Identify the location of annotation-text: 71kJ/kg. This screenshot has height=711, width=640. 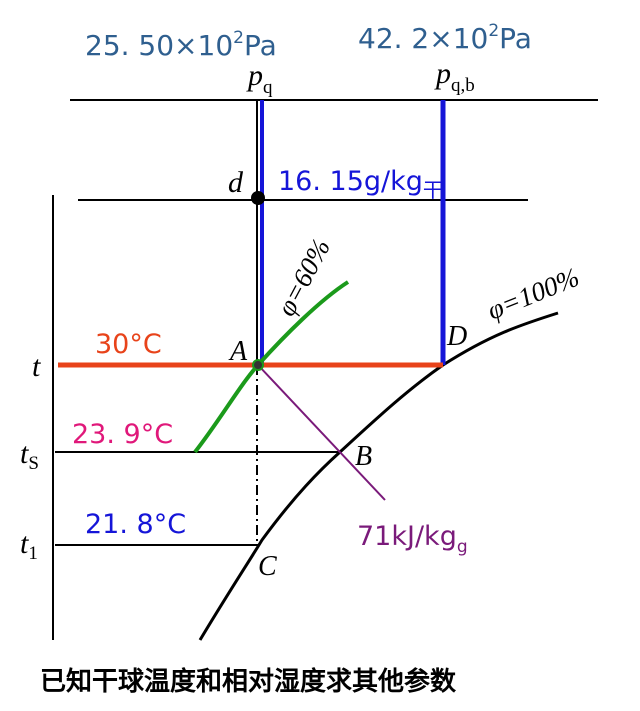
(407, 536).